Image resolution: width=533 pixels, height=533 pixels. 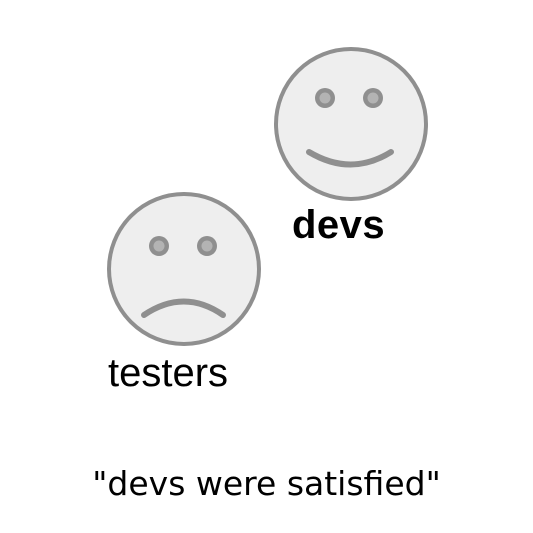 I want to click on testers-label: testers, so click(x=168, y=373).